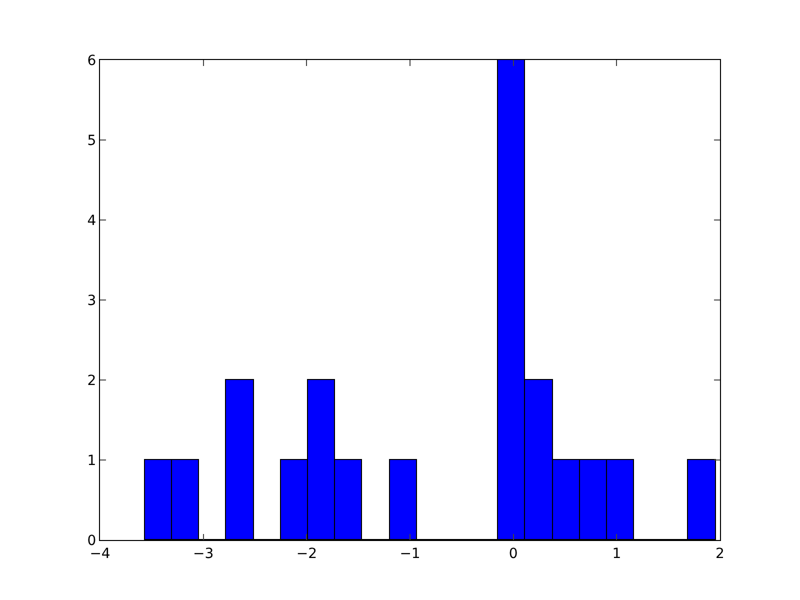 The image size is (800, 600). I want to click on y-tick-label: 6, so click(91, 60).